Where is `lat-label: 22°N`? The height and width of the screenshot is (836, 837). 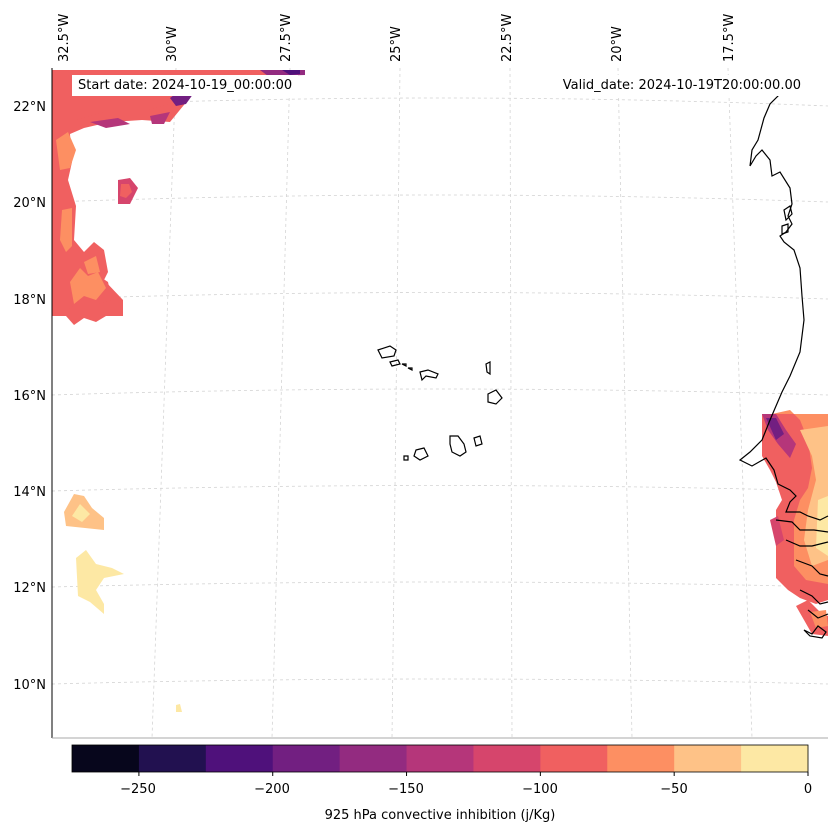
lat-label: 22°N is located at coordinates (29, 107).